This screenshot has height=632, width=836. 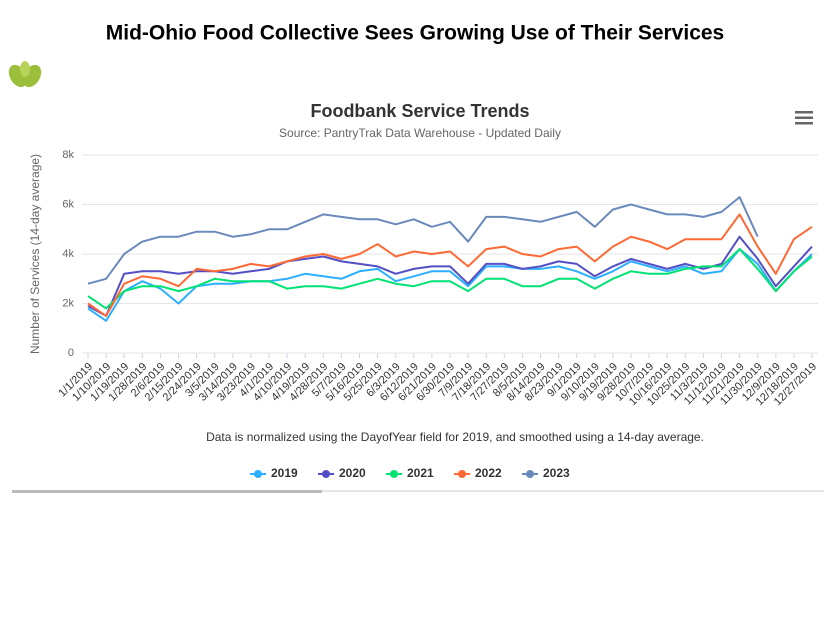 What do you see at coordinates (68, 303) in the screenshot?
I see `y-tick-label: 2k` at bounding box center [68, 303].